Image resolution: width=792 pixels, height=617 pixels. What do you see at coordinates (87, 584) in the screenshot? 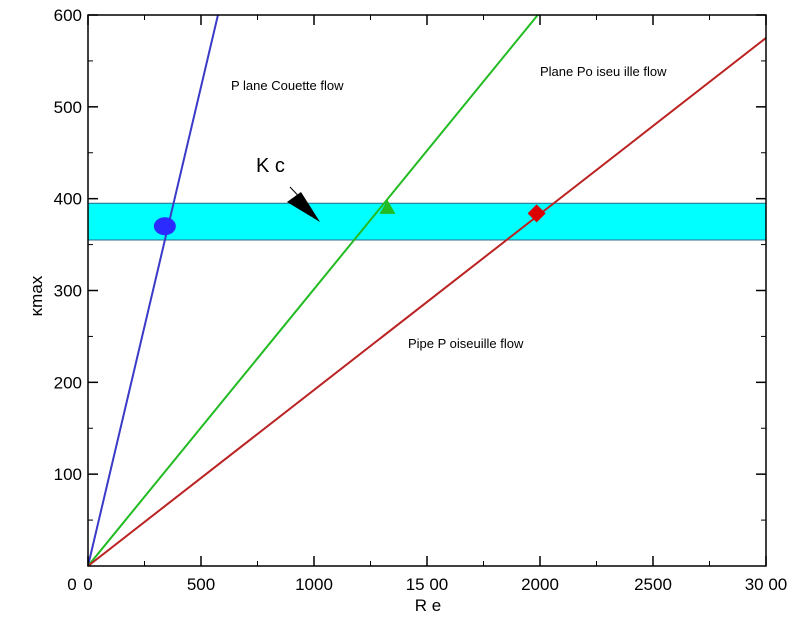
I see `x-tick-label: 0` at bounding box center [87, 584].